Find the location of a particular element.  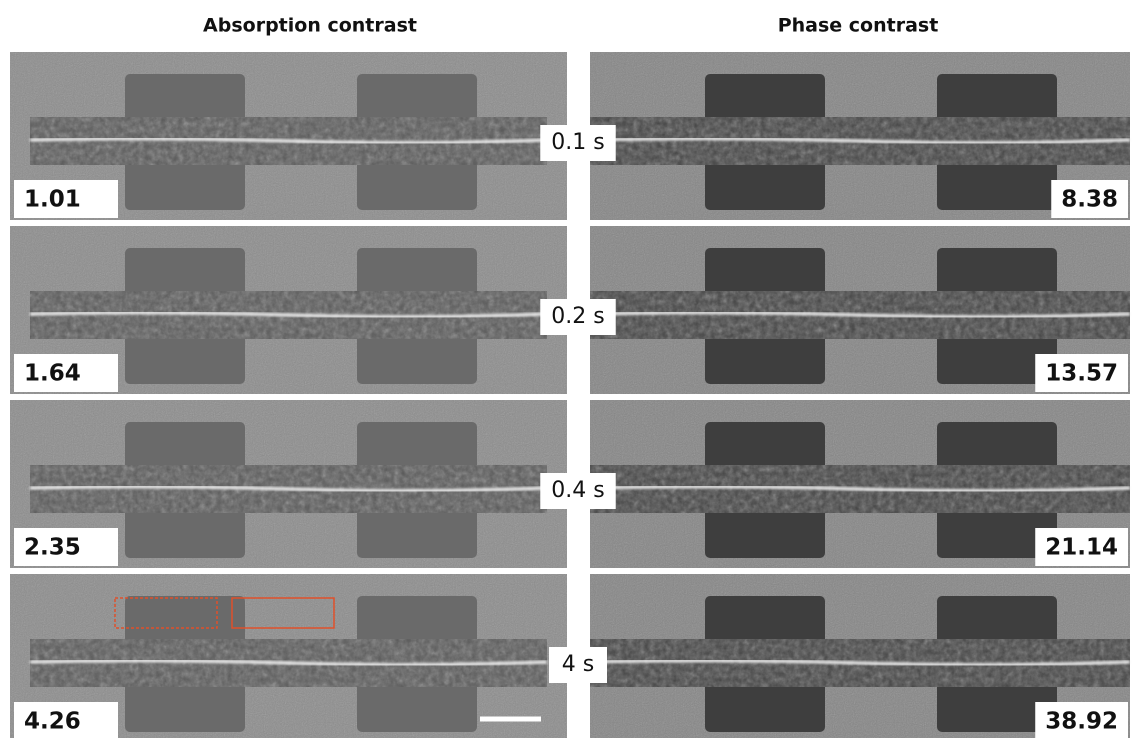

exposure-time: 4 s is located at coordinates (578, 664).